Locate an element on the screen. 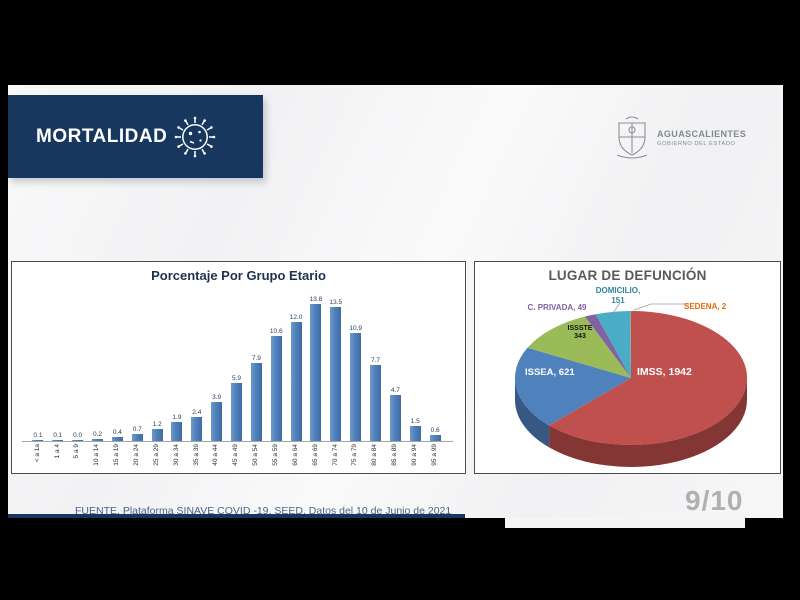 This screenshot has height=600, width=800. category-slot: 95 a 99 is located at coordinates (435, 459).